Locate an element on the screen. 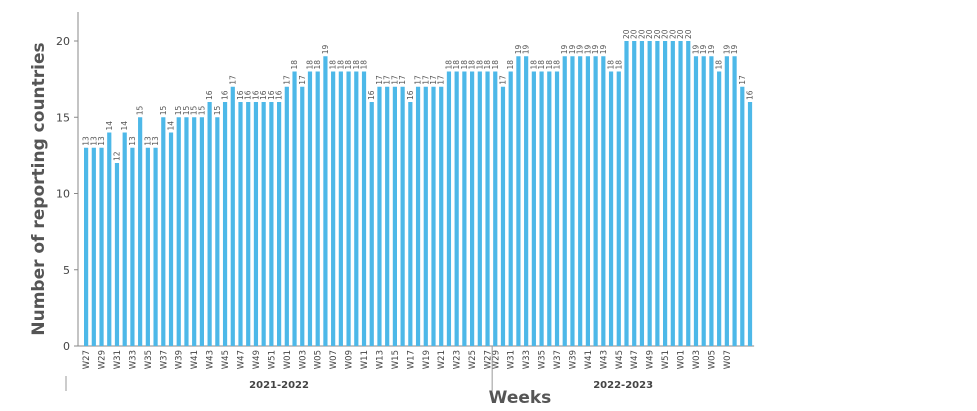 The image size is (977, 411). x-tick-label: W03 is located at coordinates (697, 359).